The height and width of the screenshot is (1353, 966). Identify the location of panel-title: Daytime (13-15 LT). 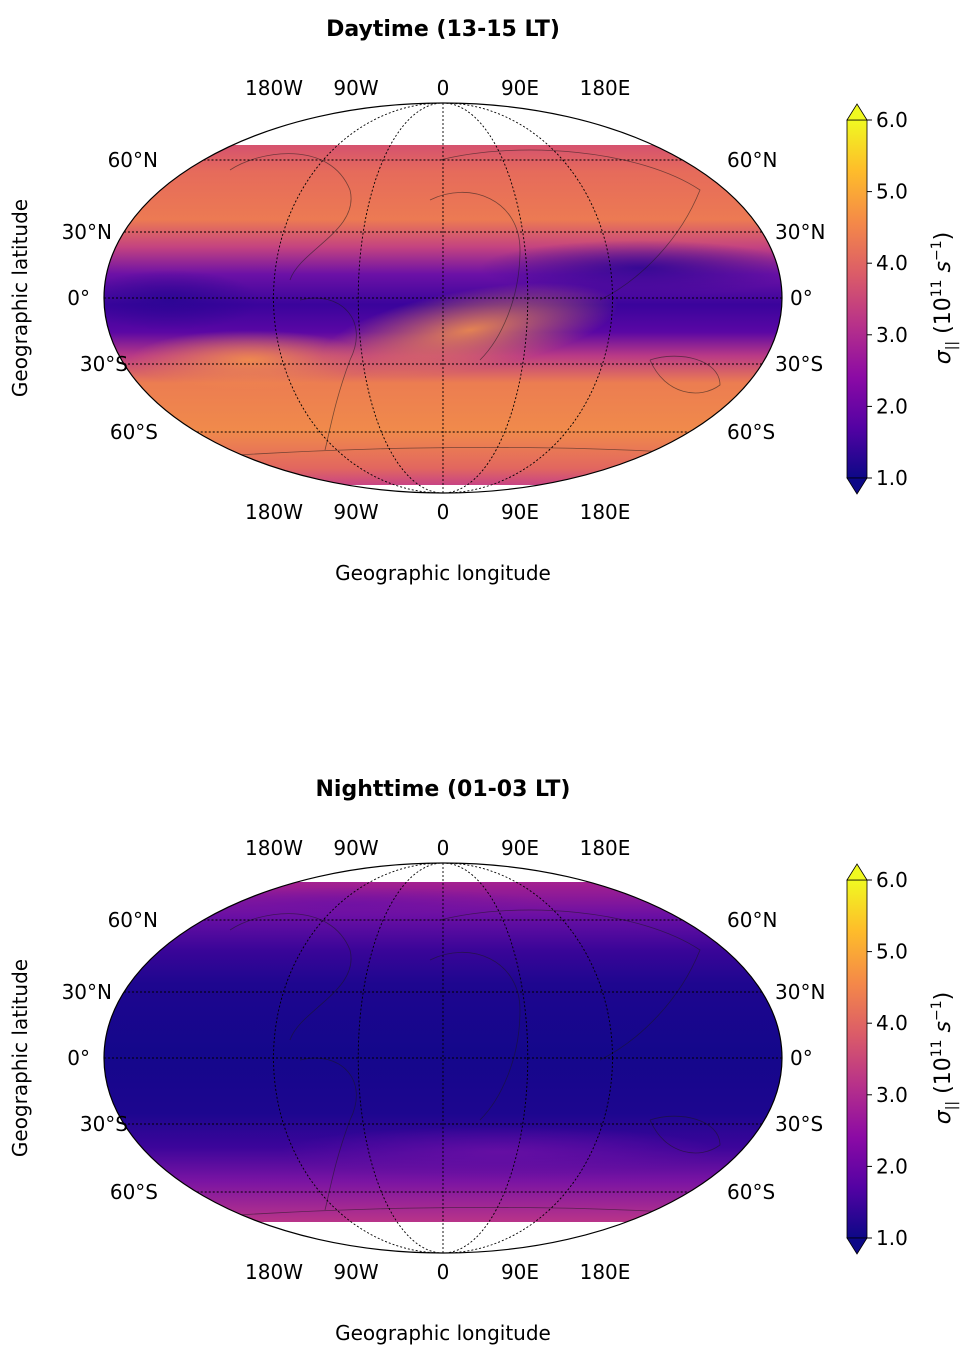
(443, 29).